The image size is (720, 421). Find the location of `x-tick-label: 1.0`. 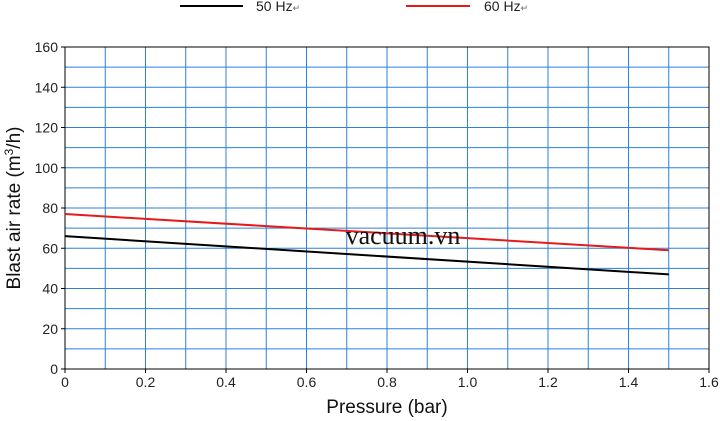

x-tick-label: 1.0 is located at coordinates (468, 382).